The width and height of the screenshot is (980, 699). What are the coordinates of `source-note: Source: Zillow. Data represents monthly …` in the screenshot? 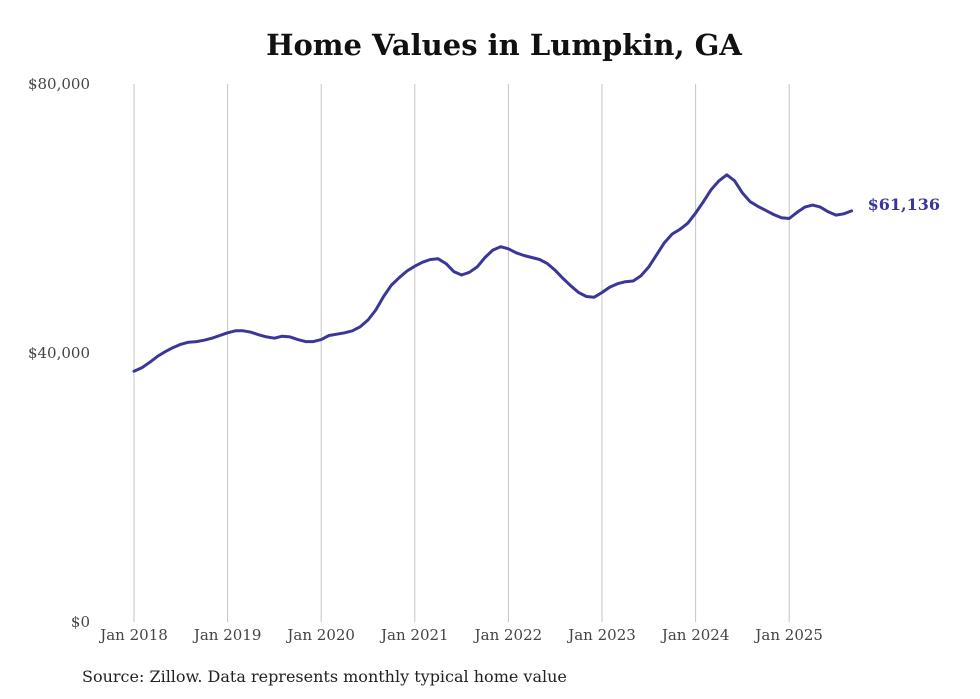 It's located at (324, 676).